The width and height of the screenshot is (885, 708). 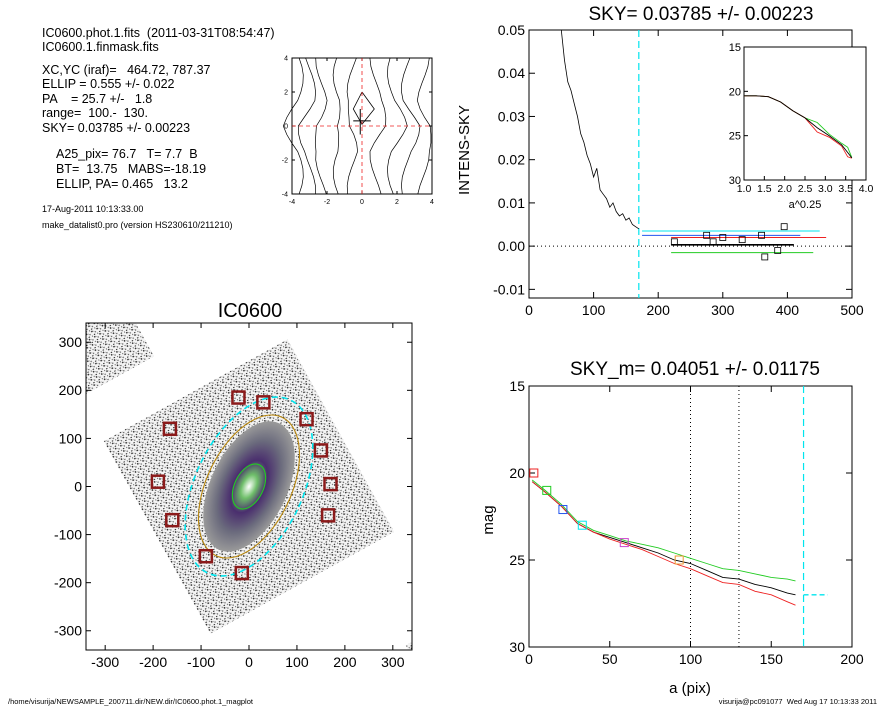 What do you see at coordinates (285, 160) in the screenshot?
I see `contour-ytick-label: -2` at bounding box center [285, 160].